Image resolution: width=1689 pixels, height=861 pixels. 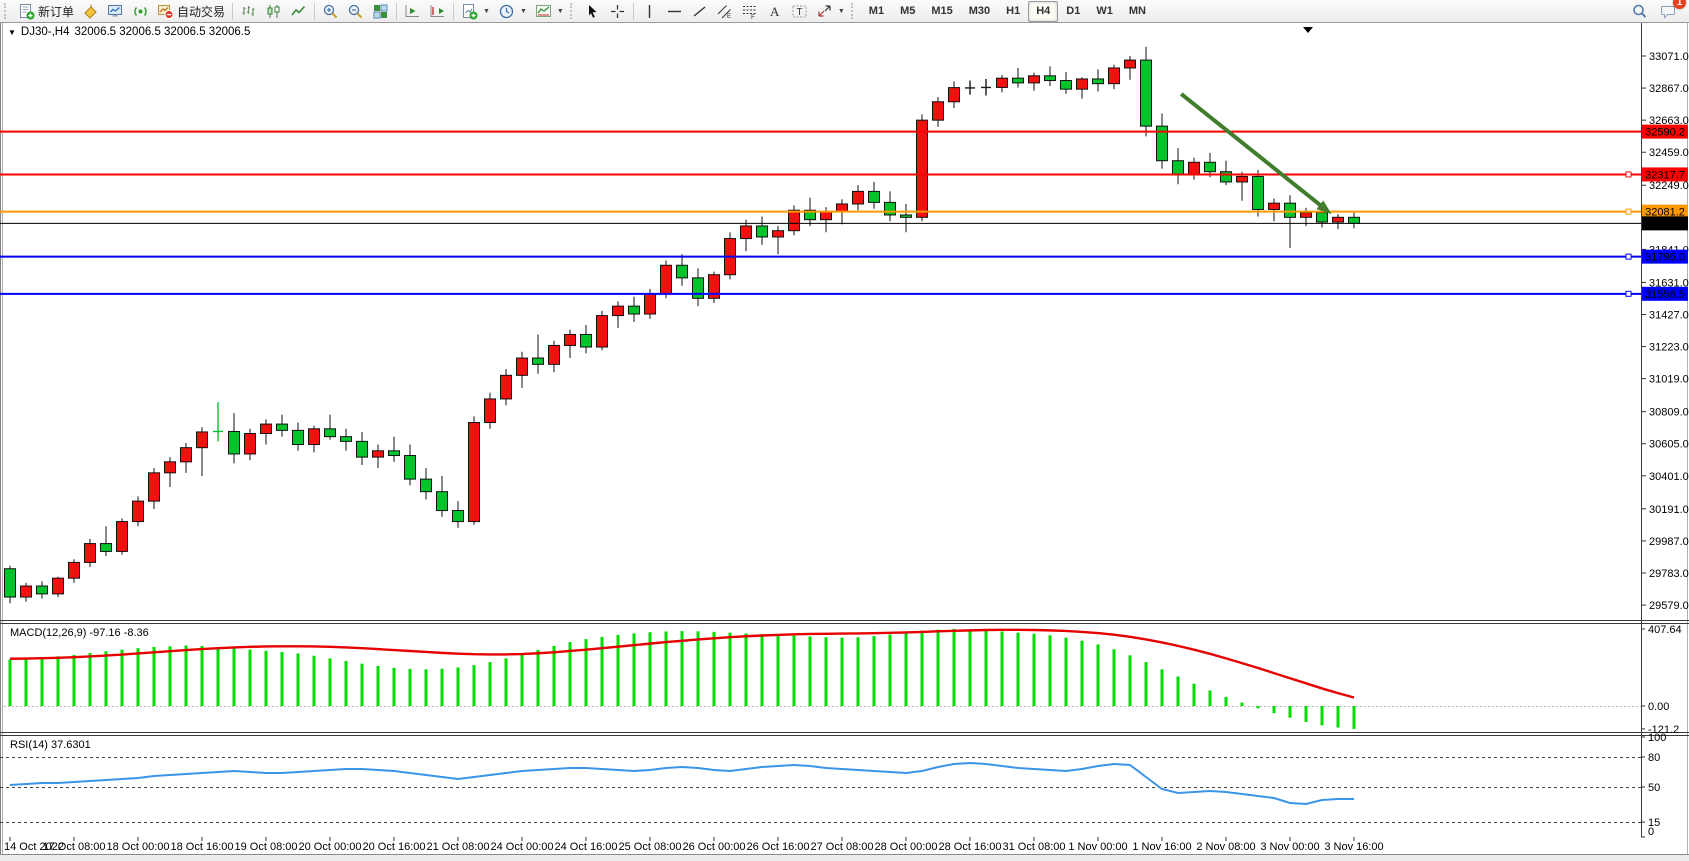 What do you see at coordinates (799, 11) in the screenshot?
I see `text-label-button: T` at bounding box center [799, 11].